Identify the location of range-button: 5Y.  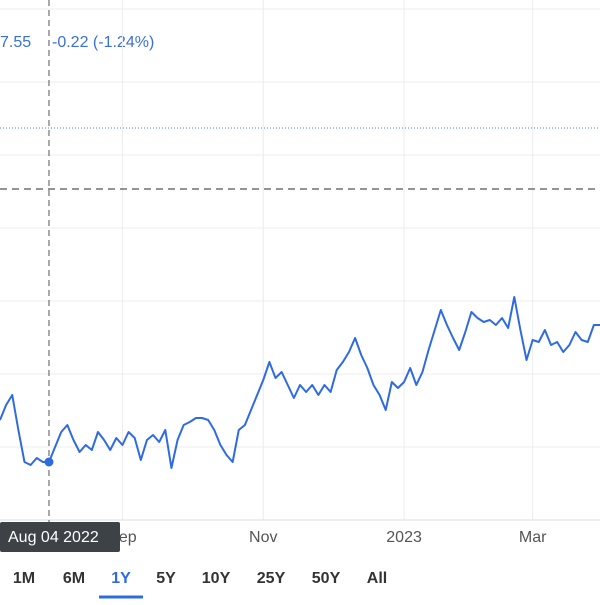
(166, 578).